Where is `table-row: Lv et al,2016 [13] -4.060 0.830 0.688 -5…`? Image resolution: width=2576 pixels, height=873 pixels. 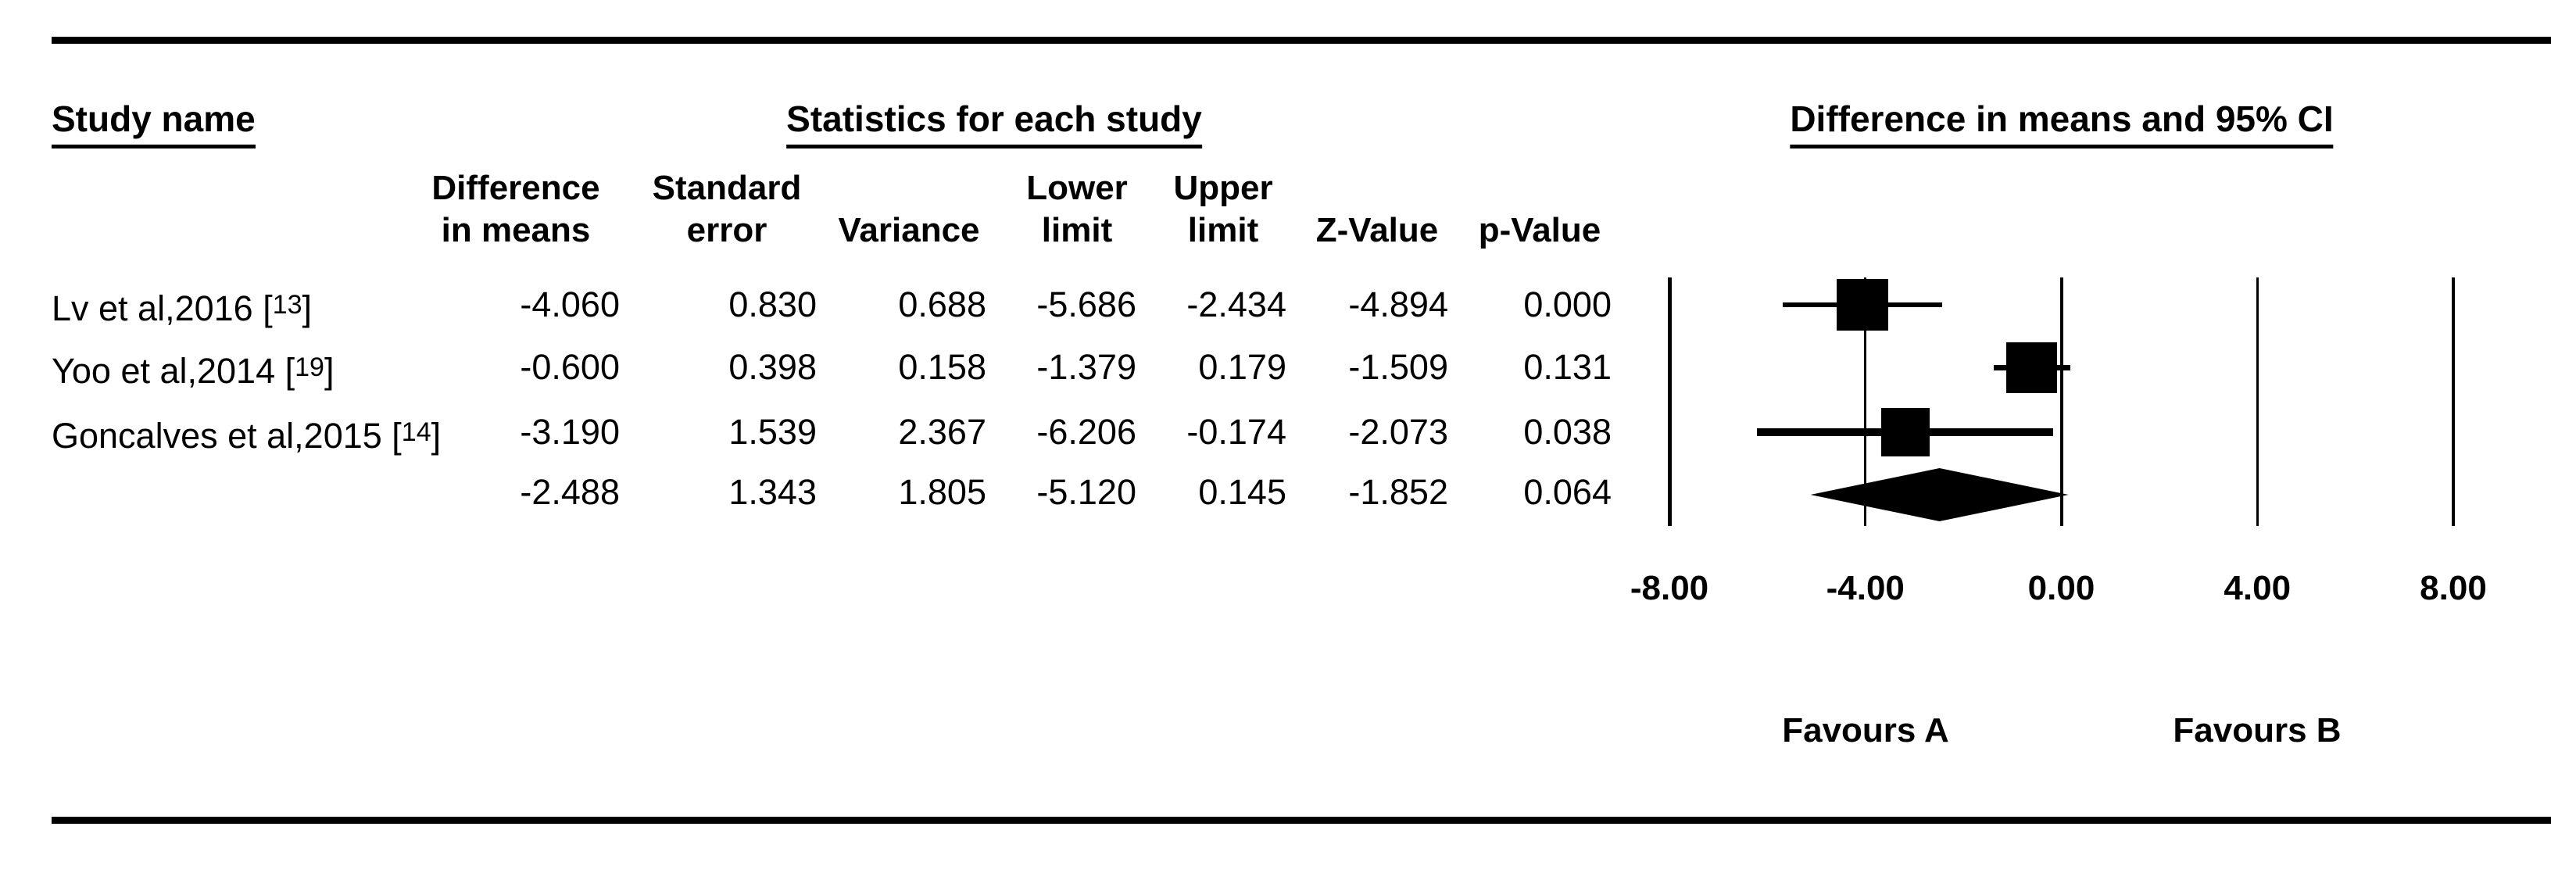 table-row: Lv et al,2016 [13] -4.060 0.830 0.688 -5… is located at coordinates (828, 305).